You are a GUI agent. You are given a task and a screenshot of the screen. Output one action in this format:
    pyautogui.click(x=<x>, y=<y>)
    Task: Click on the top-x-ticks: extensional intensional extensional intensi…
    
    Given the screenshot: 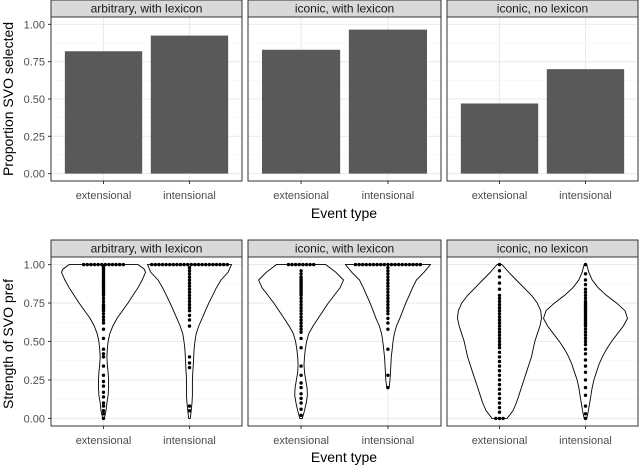 What is the action you would take?
    pyautogui.click(x=344, y=191)
    